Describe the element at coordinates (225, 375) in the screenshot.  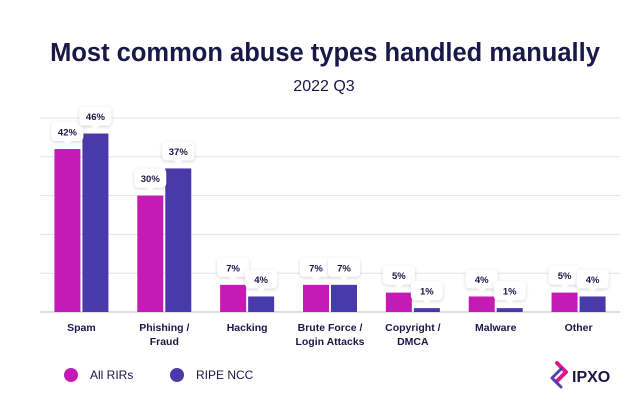
I see `legend-label-ripe-ncc: RIPE NCC` at that location.